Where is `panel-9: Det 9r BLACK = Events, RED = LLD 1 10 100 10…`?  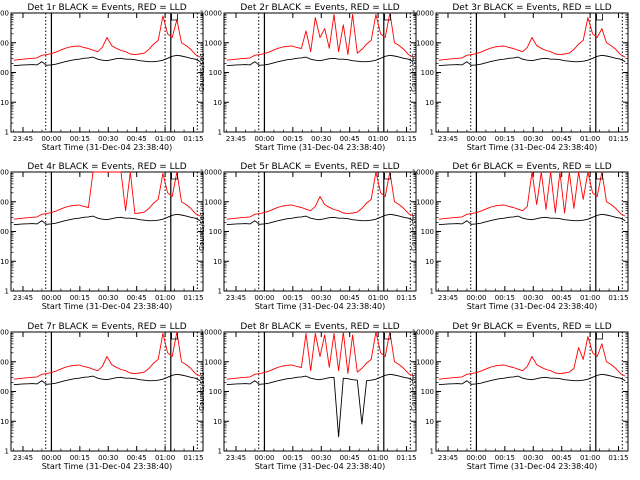
panel-9: Det 9r BLACK = Events, RED = LLD 1 10 100 10… is located at coordinates (519, 396).